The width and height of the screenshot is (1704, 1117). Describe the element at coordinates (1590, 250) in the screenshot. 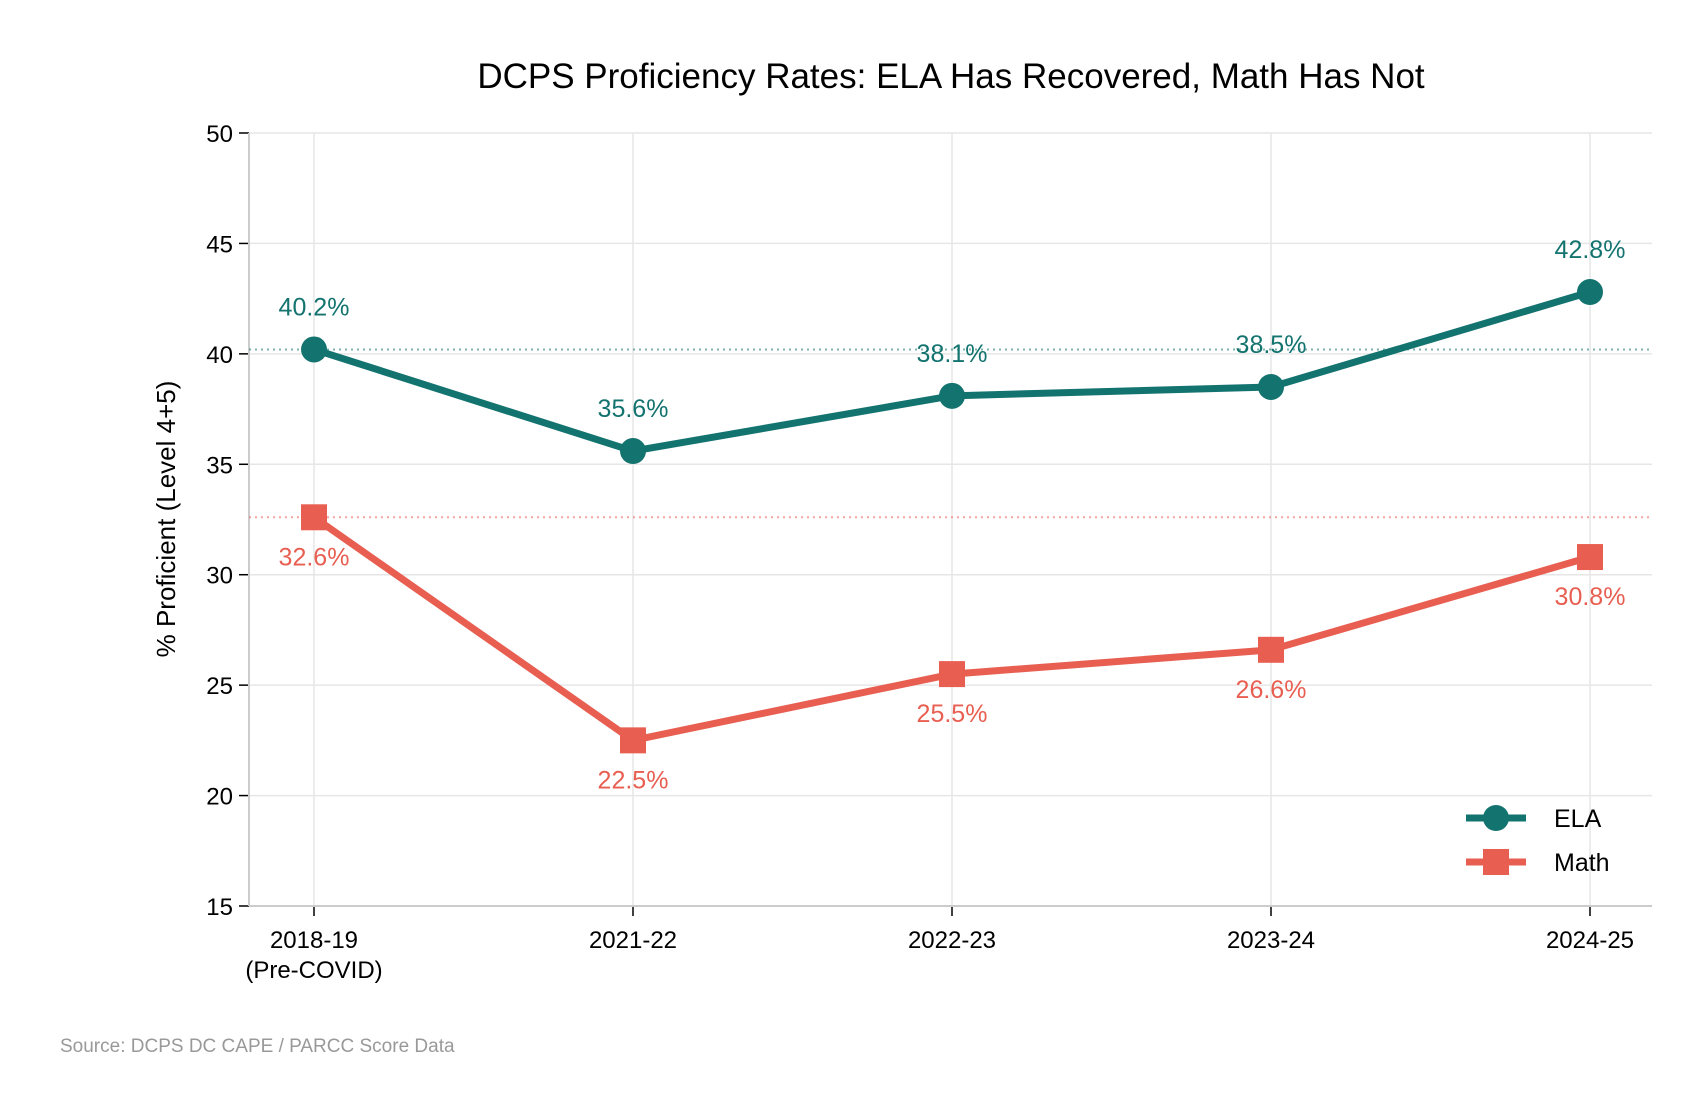

I see `ela-data-label: 42.8%` at that location.